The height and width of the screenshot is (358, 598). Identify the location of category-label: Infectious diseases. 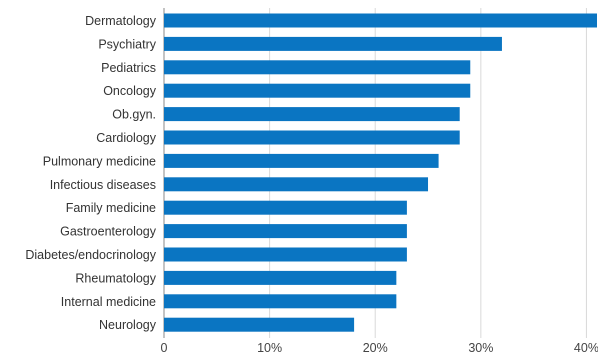
(103, 185).